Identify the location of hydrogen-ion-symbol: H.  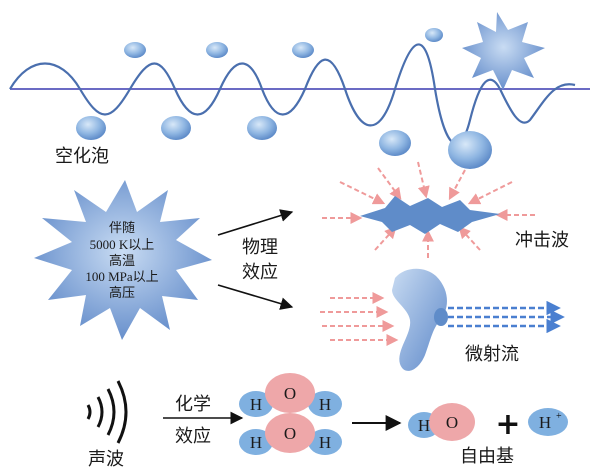
(545, 422).